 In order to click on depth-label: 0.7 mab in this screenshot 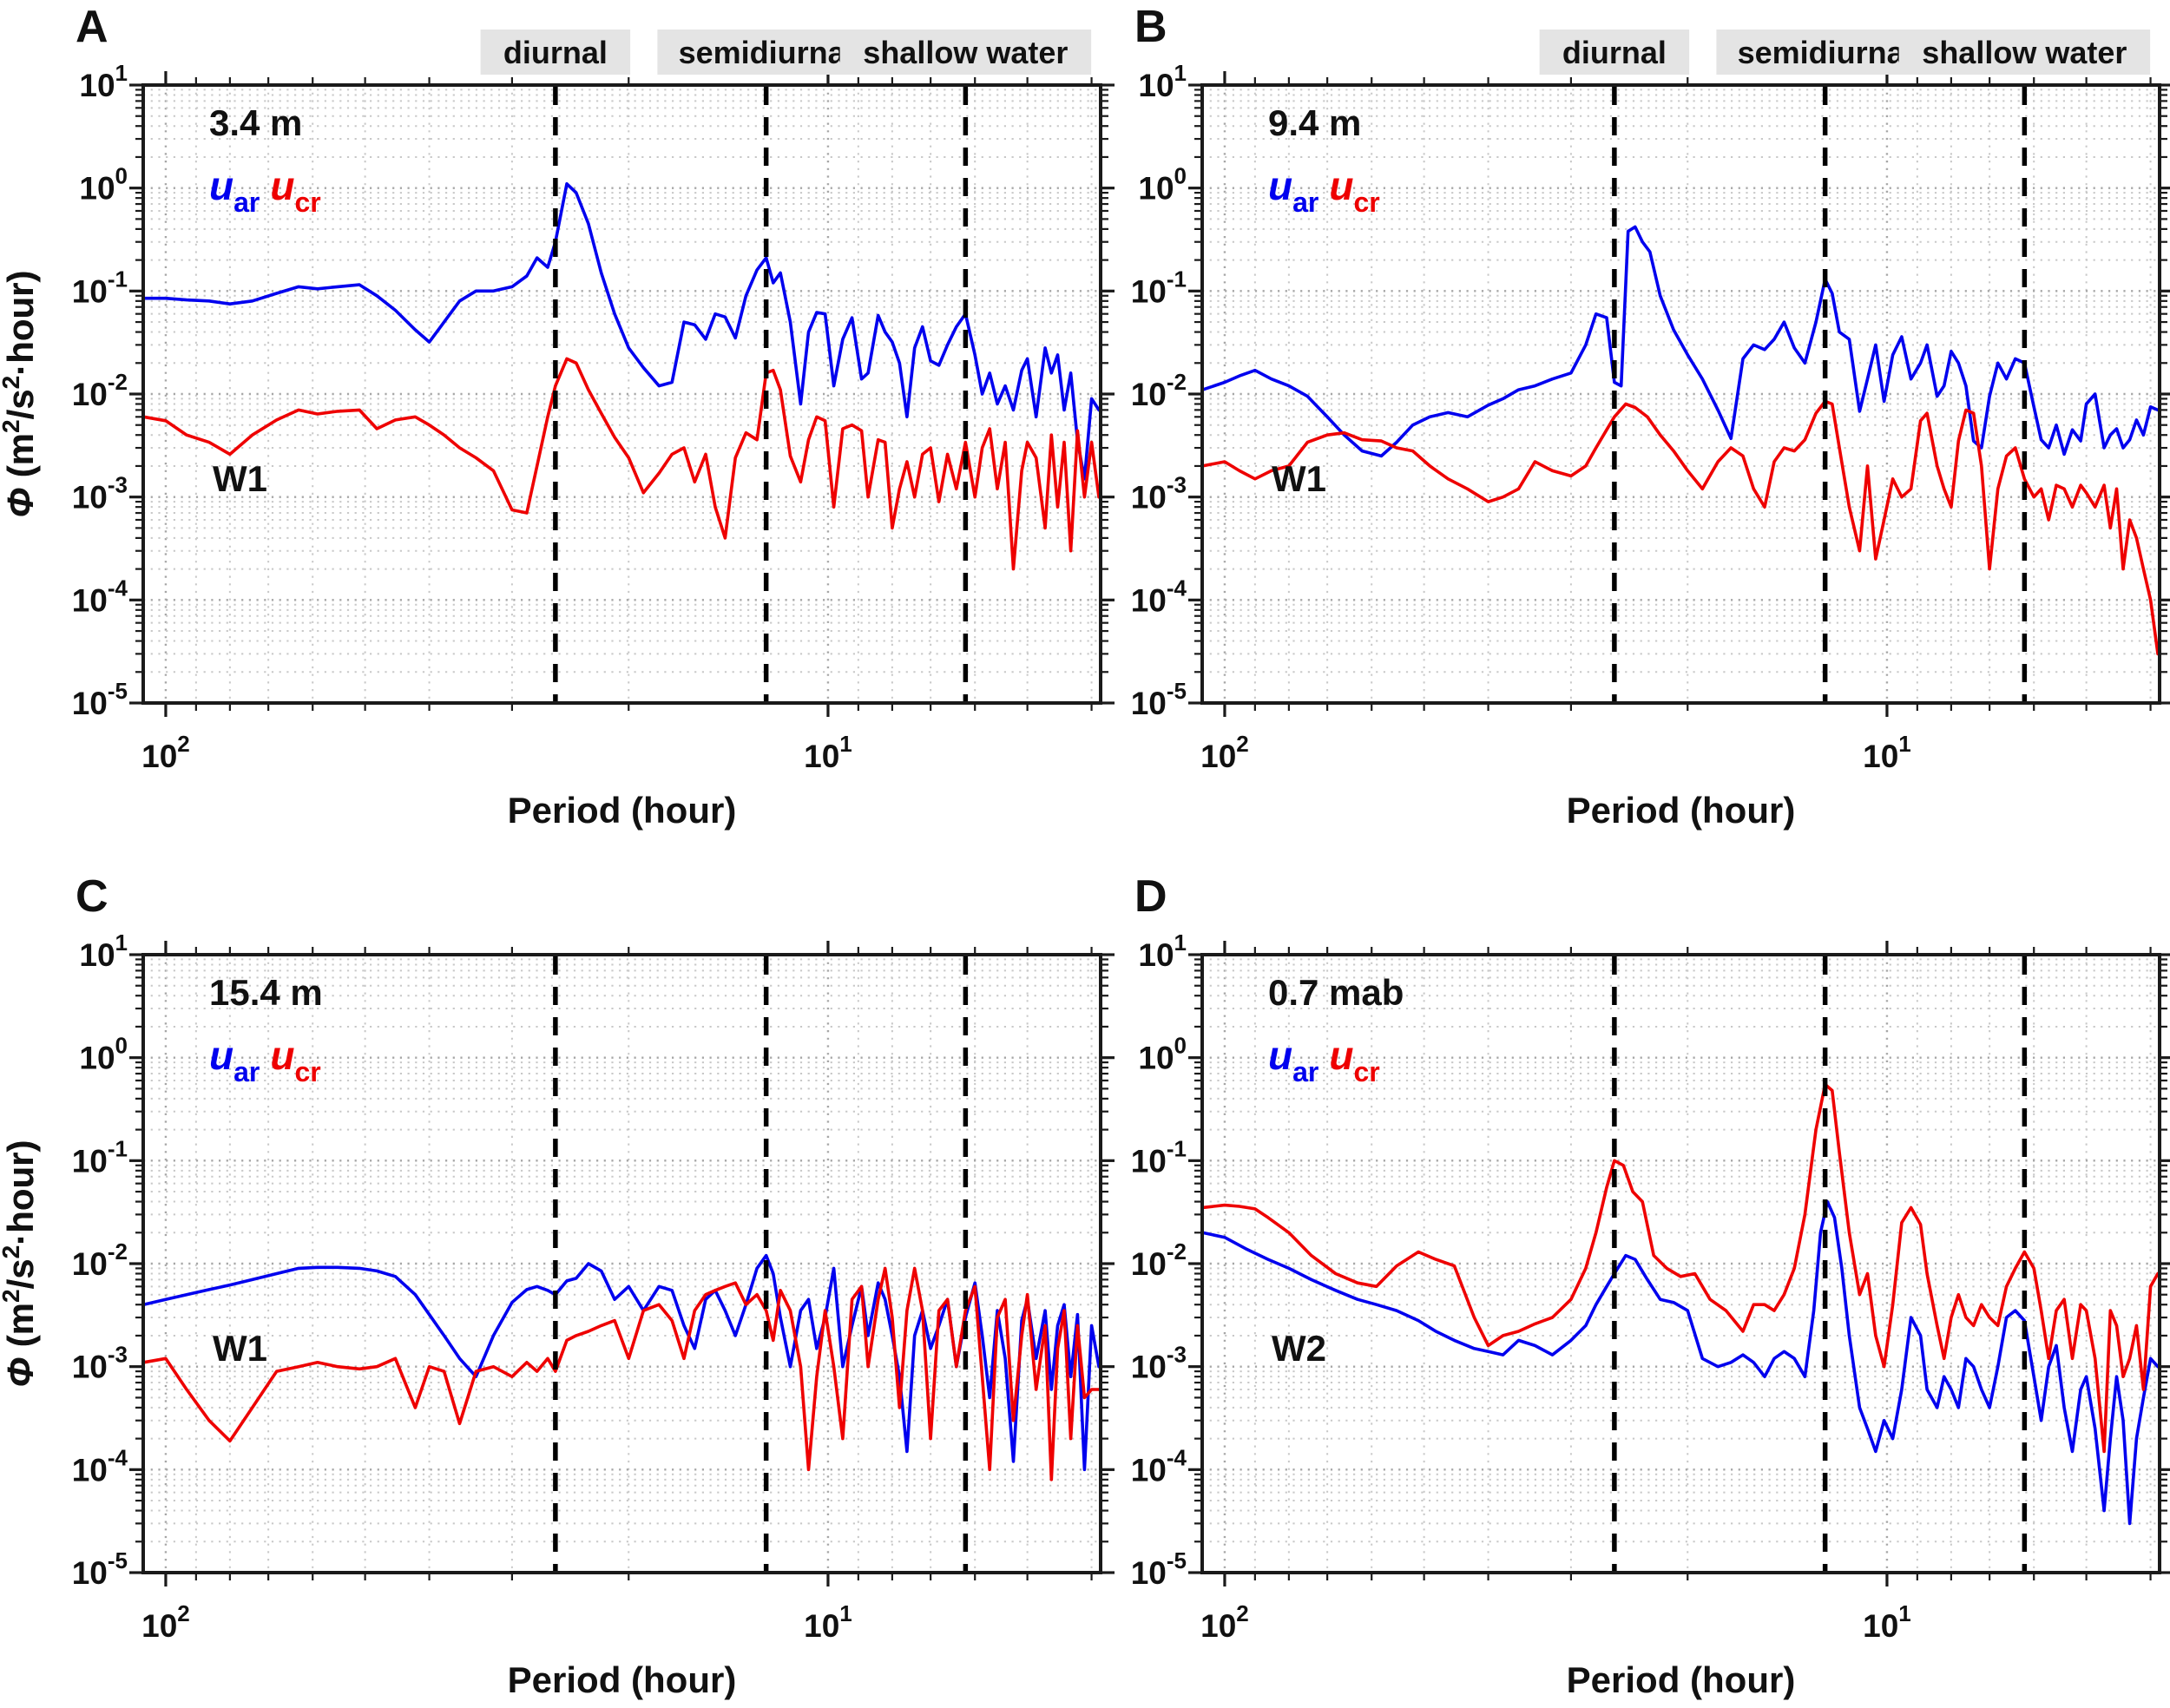, I will do `click(1336, 992)`.